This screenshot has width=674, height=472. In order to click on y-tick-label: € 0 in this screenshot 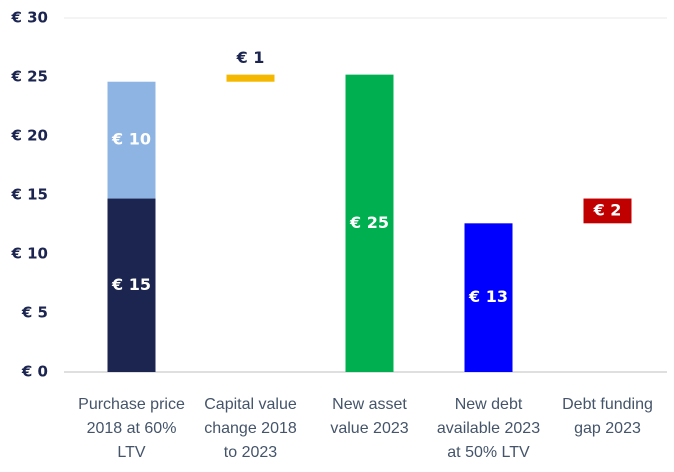, I will do `click(34, 372)`.